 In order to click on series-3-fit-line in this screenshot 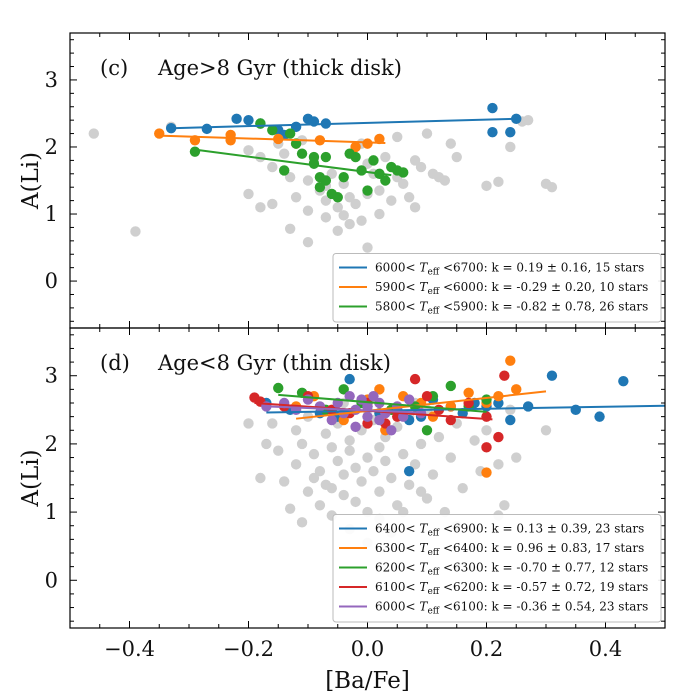, I will do `click(293, 162)`.